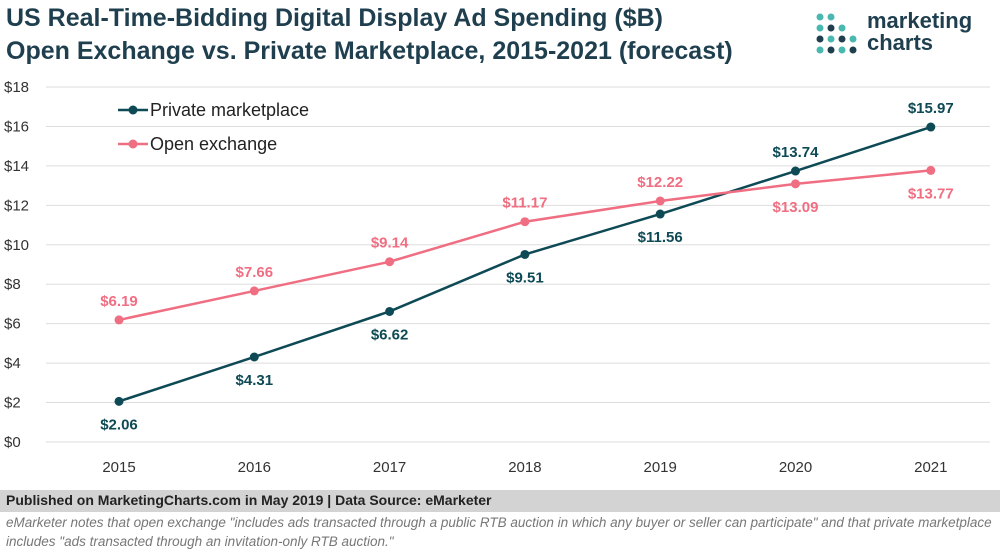 The width and height of the screenshot is (1000, 555). Describe the element at coordinates (119, 301) in the screenshot. I see `data-label-open: $6.19` at that location.